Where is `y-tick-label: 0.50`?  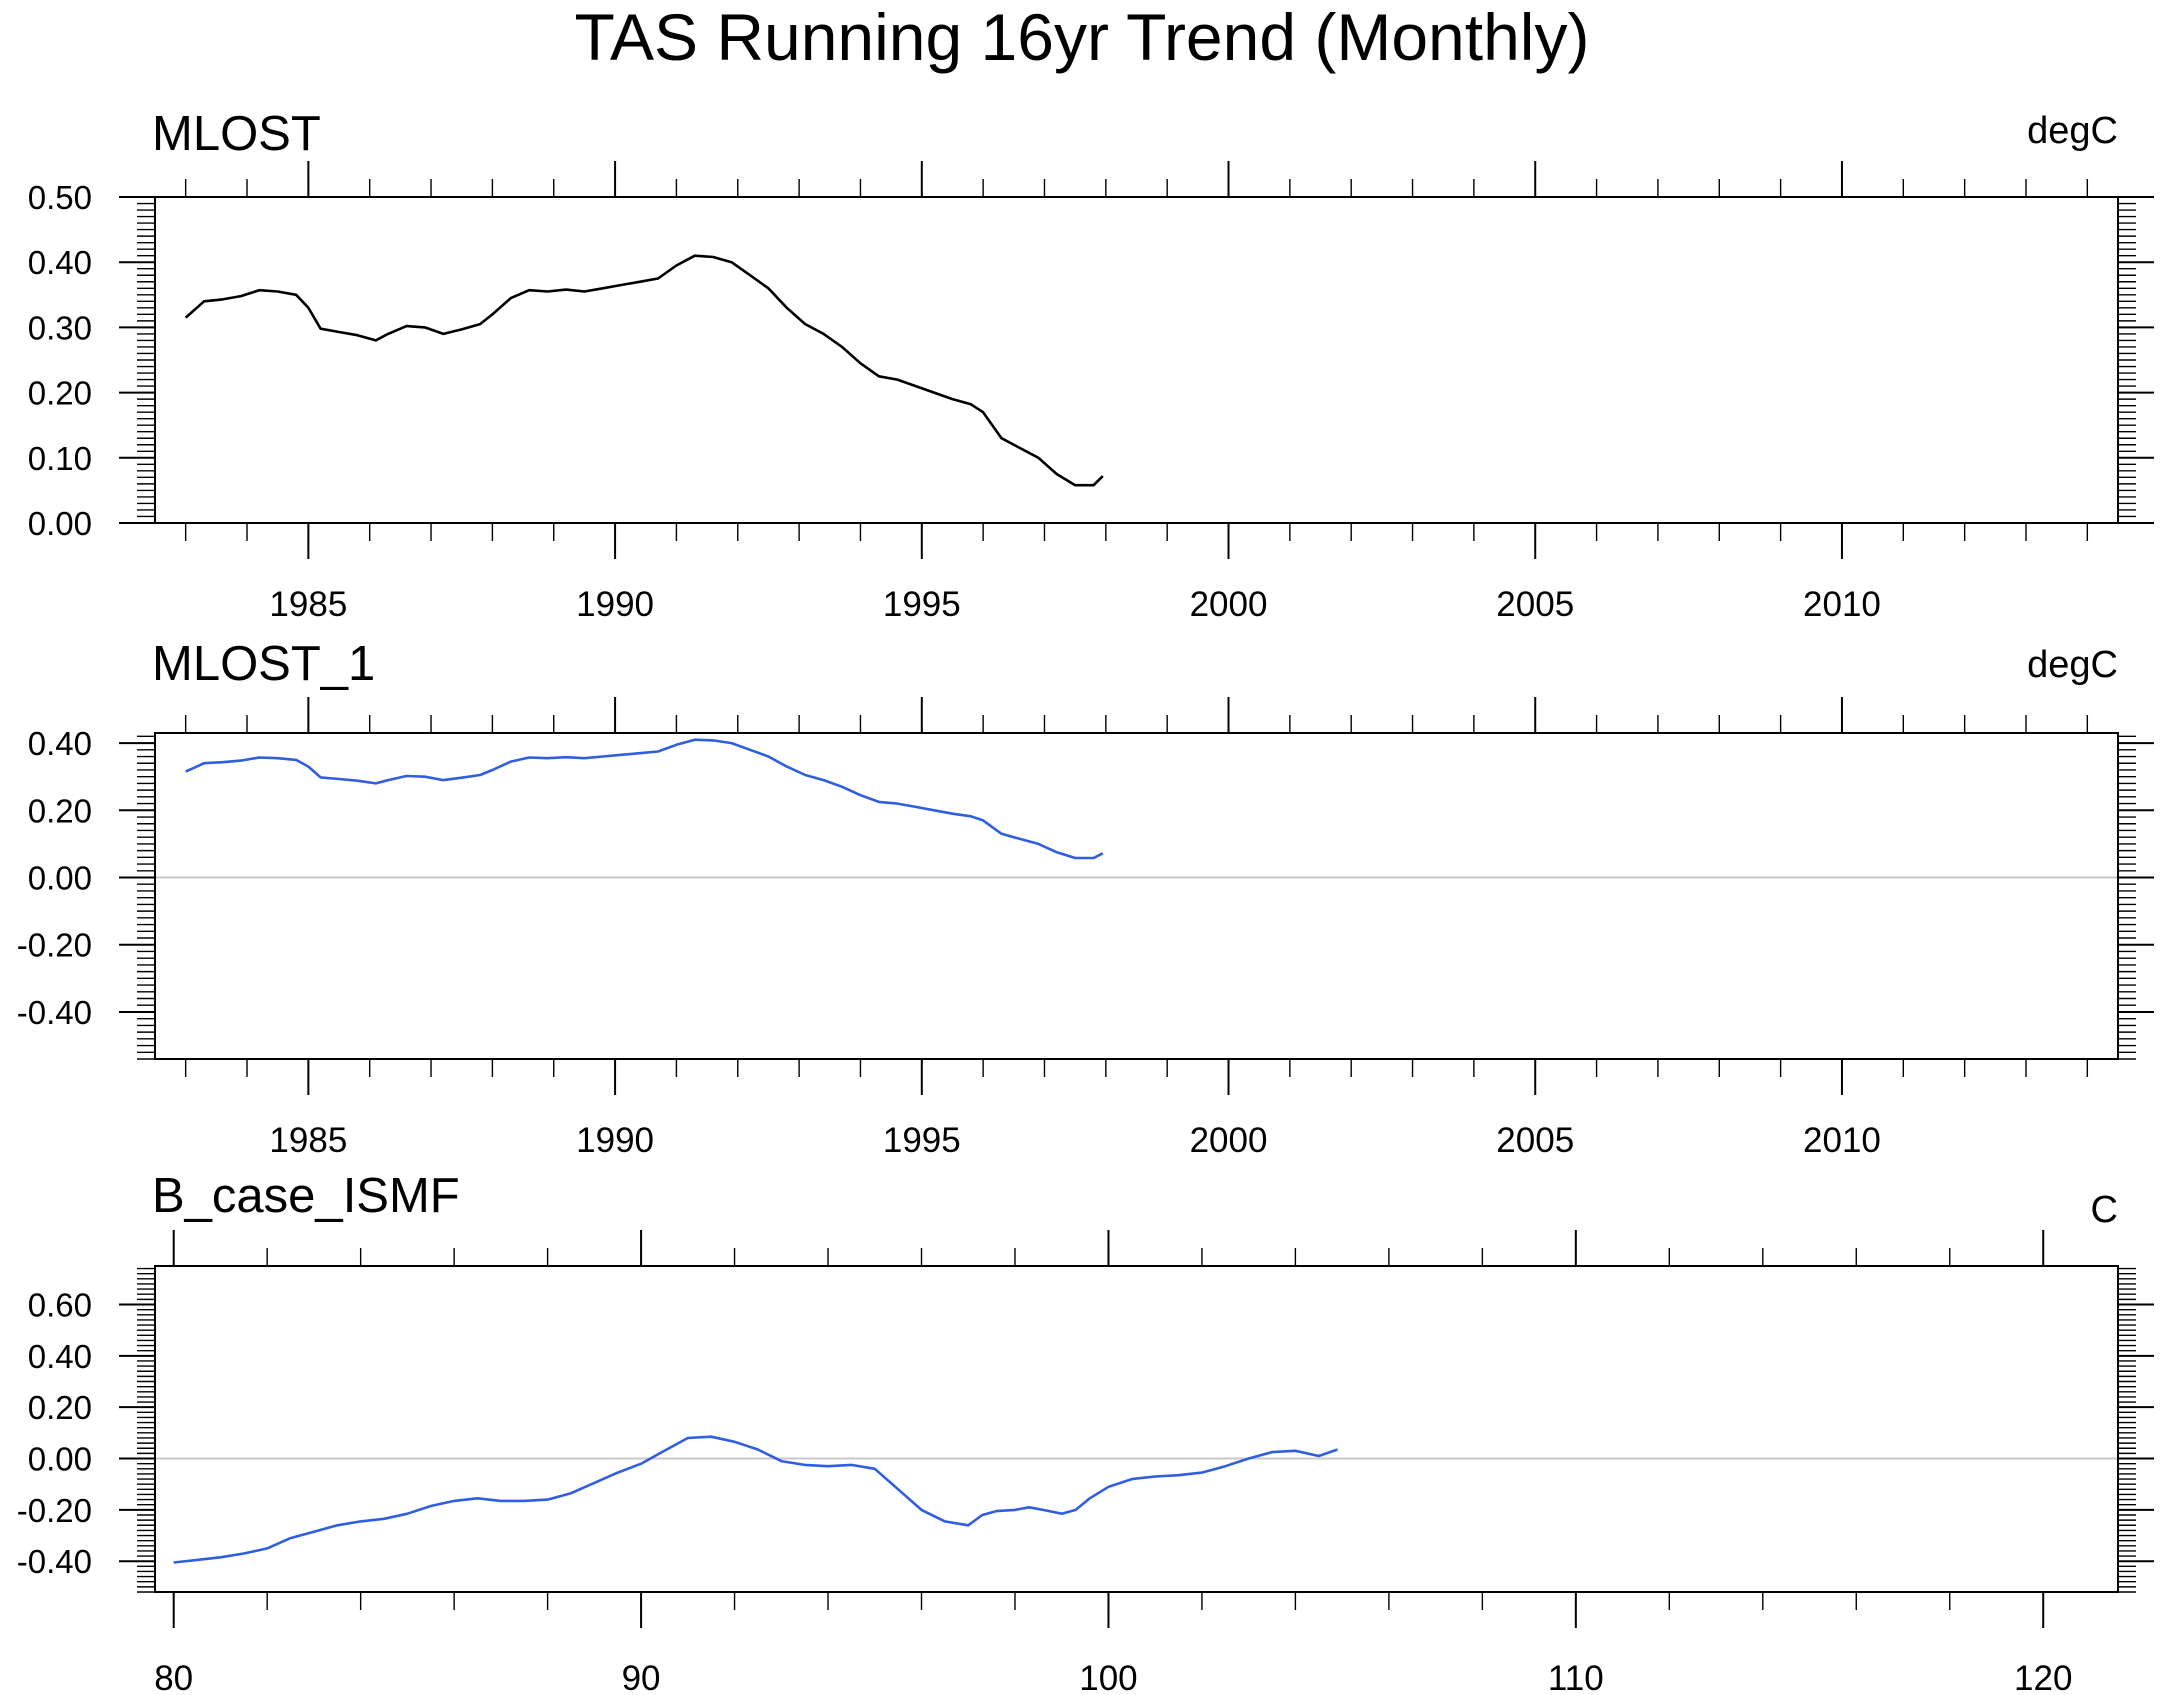
y-tick-label: 0.50 is located at coordinates (60, 197).